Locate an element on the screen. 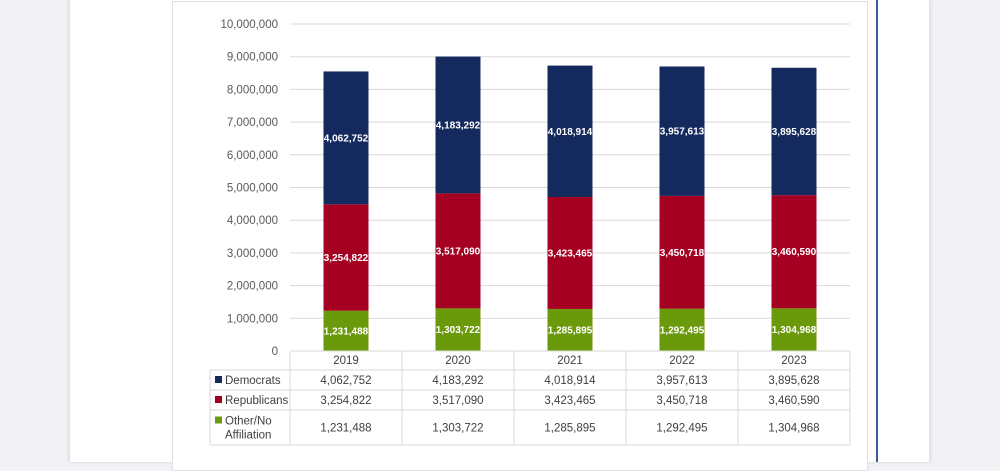 The height and width of the screenshot is (471, 1000). bar-data-label: 3,423,465 is located at coordinates (570, 253).